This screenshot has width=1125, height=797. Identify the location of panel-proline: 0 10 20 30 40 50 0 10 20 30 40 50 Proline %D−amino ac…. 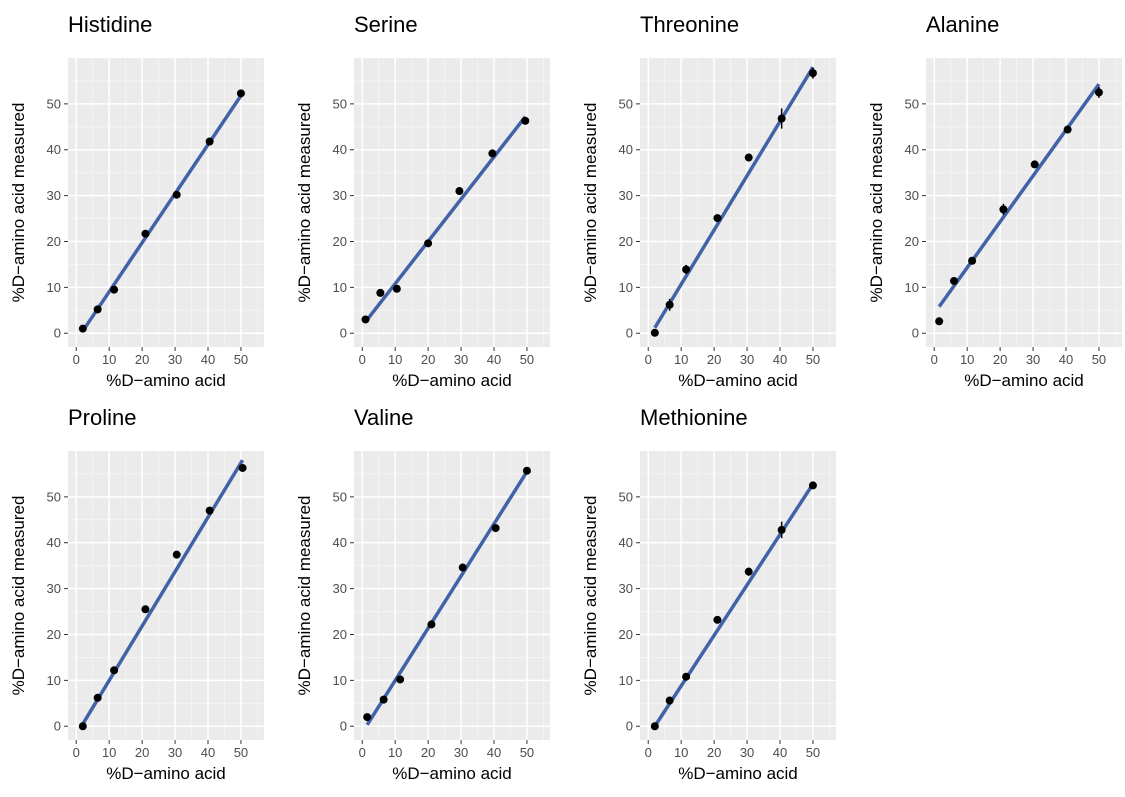
(136, 594).